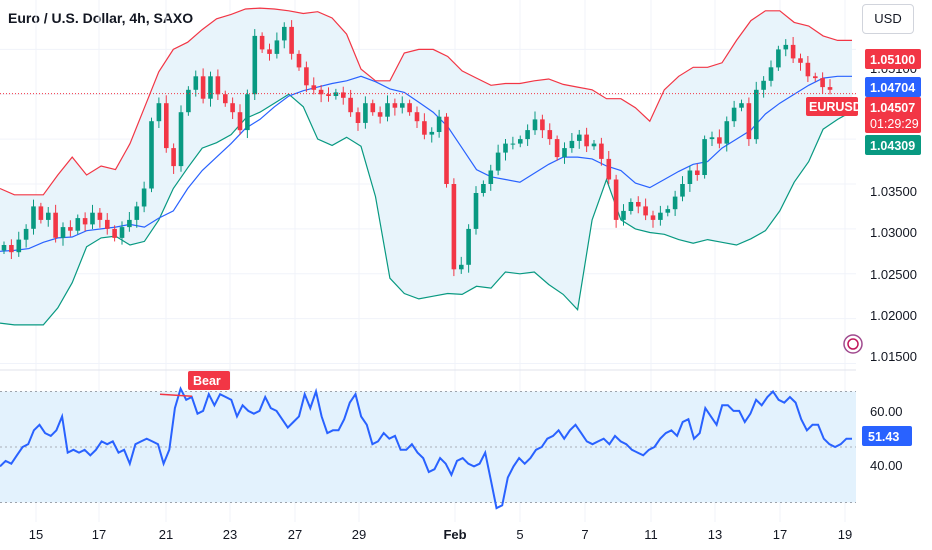  Describe the element at coordinates (835, 107) in the screenshot. I see `symbol-tag-text: EURUSD` at that location.